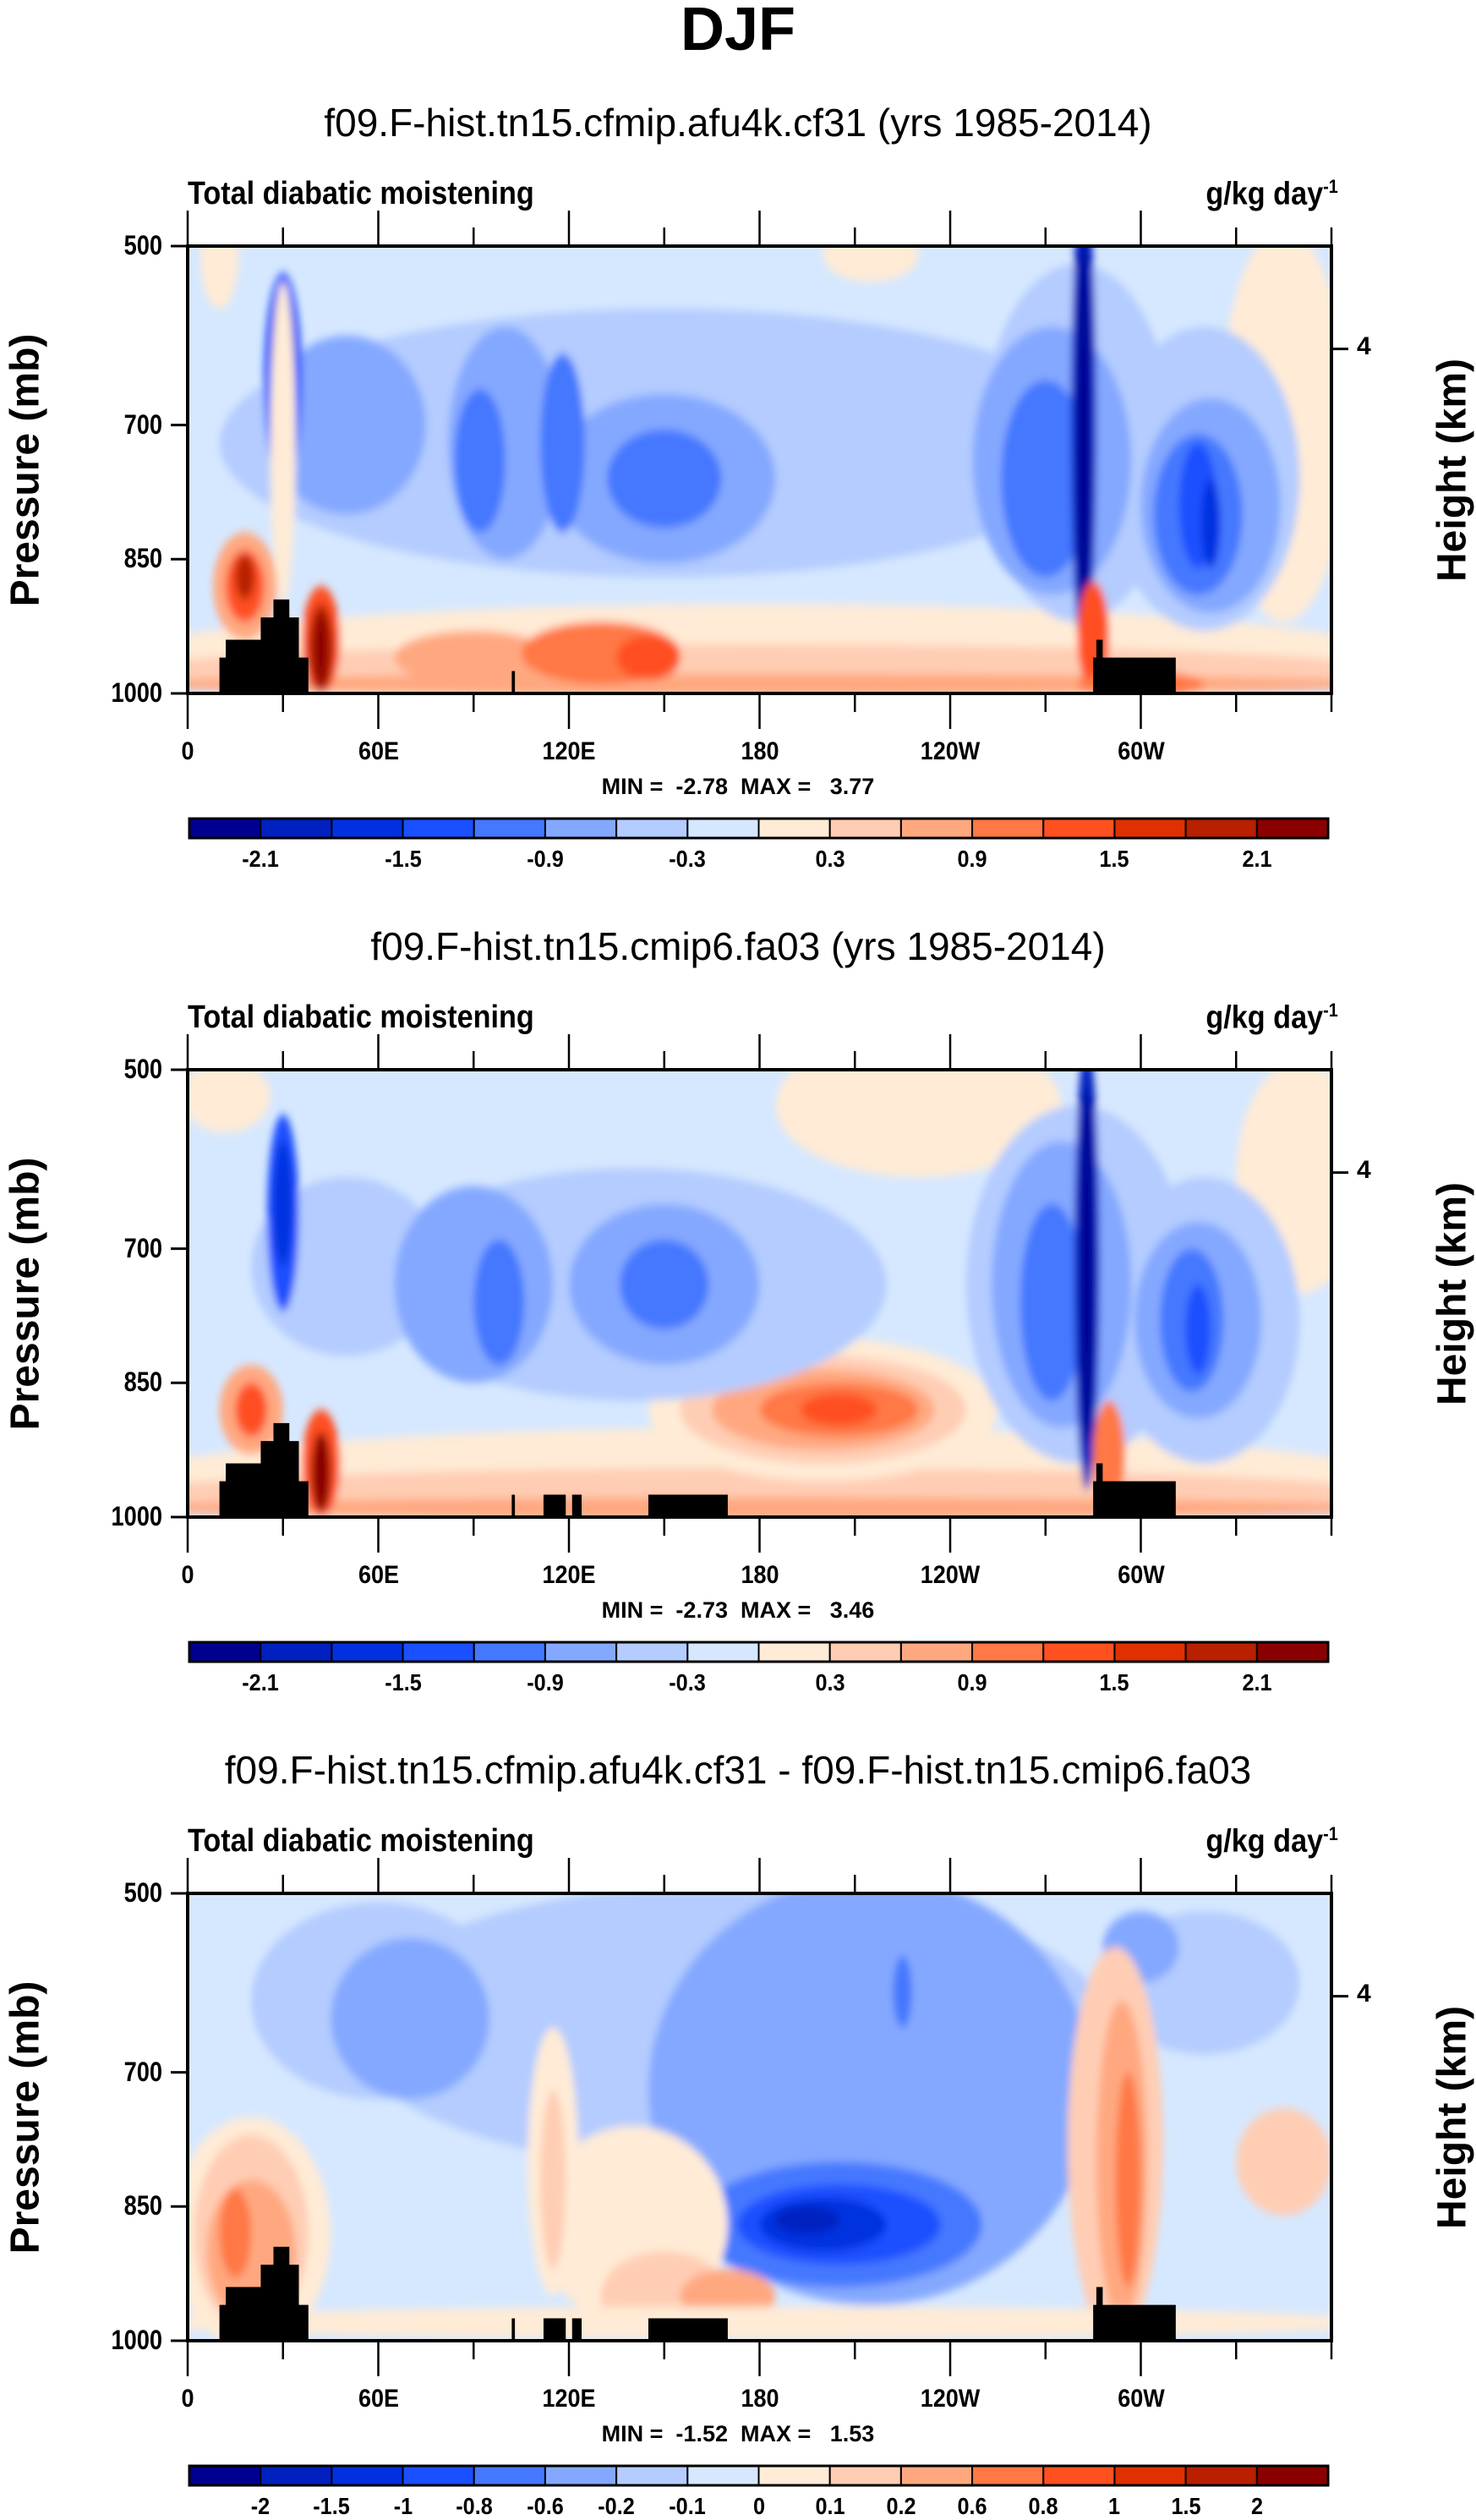 This screenshot has width=1476, height=2520. What do you see at coordinates (758, 2506) in the screenshot?
I see `colorbar-label: 0` at bounding box center [758, 2506].